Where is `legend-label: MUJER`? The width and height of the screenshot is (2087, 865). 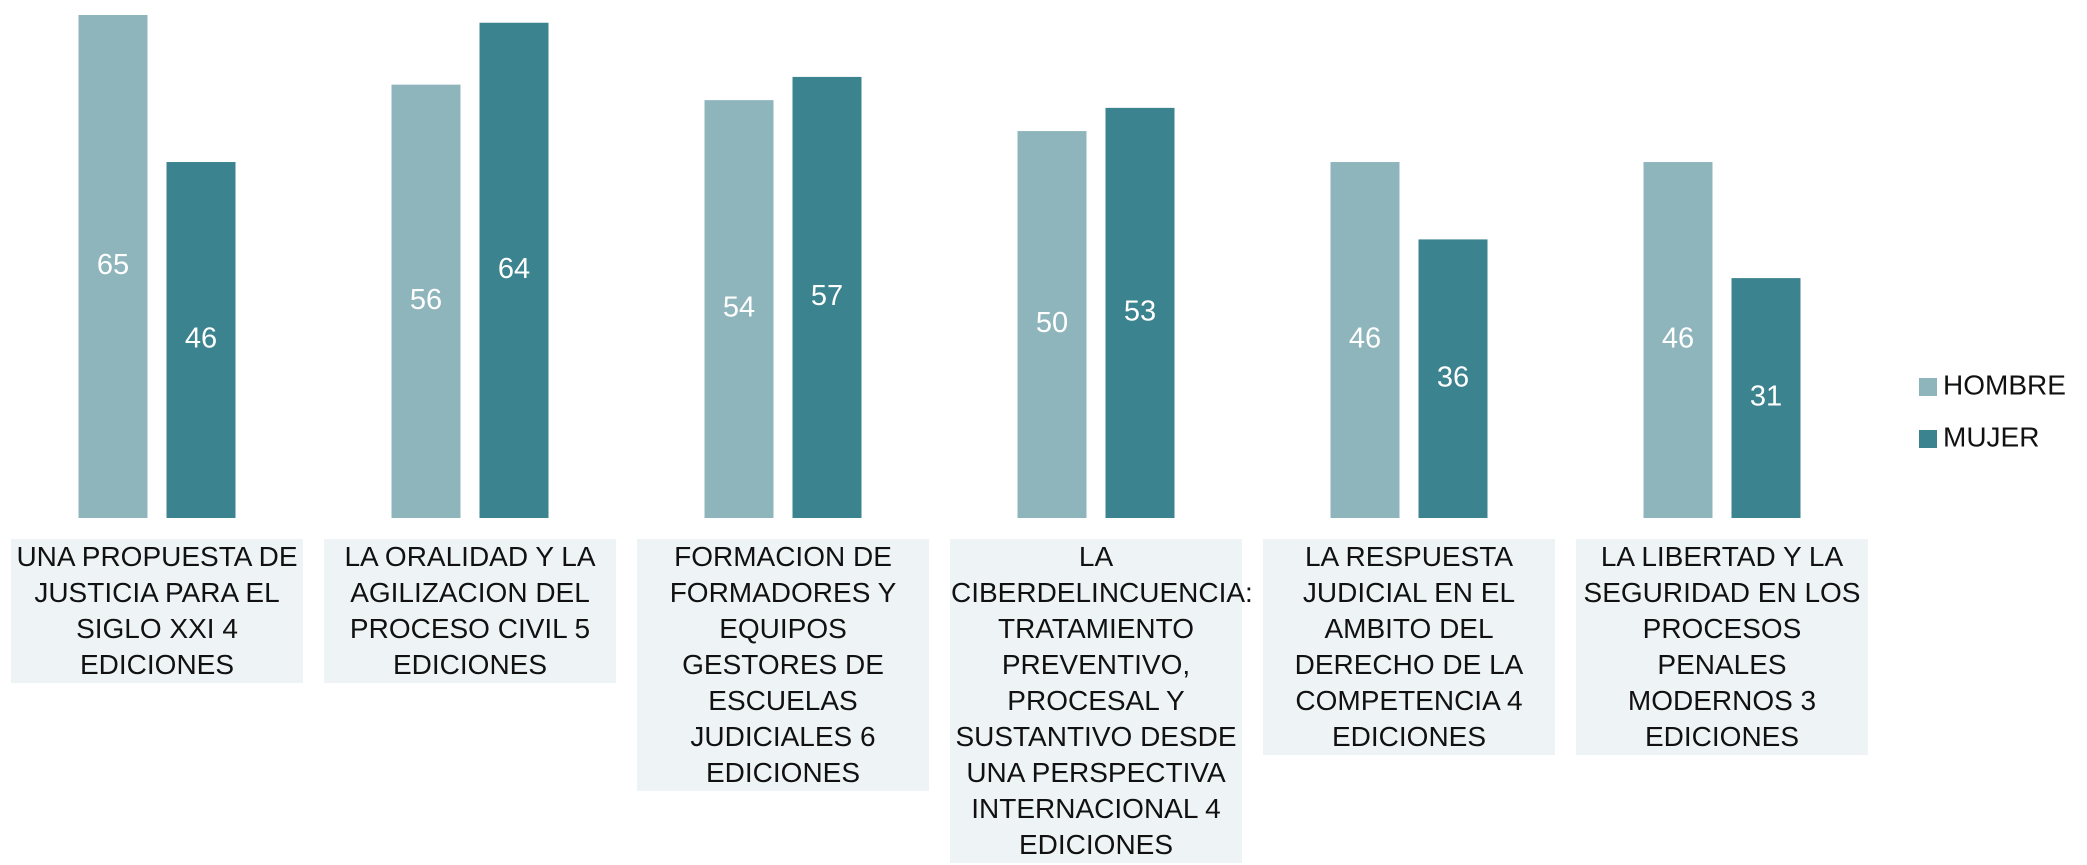
legend-label: MUJER is located at coordinates (1991, 436).